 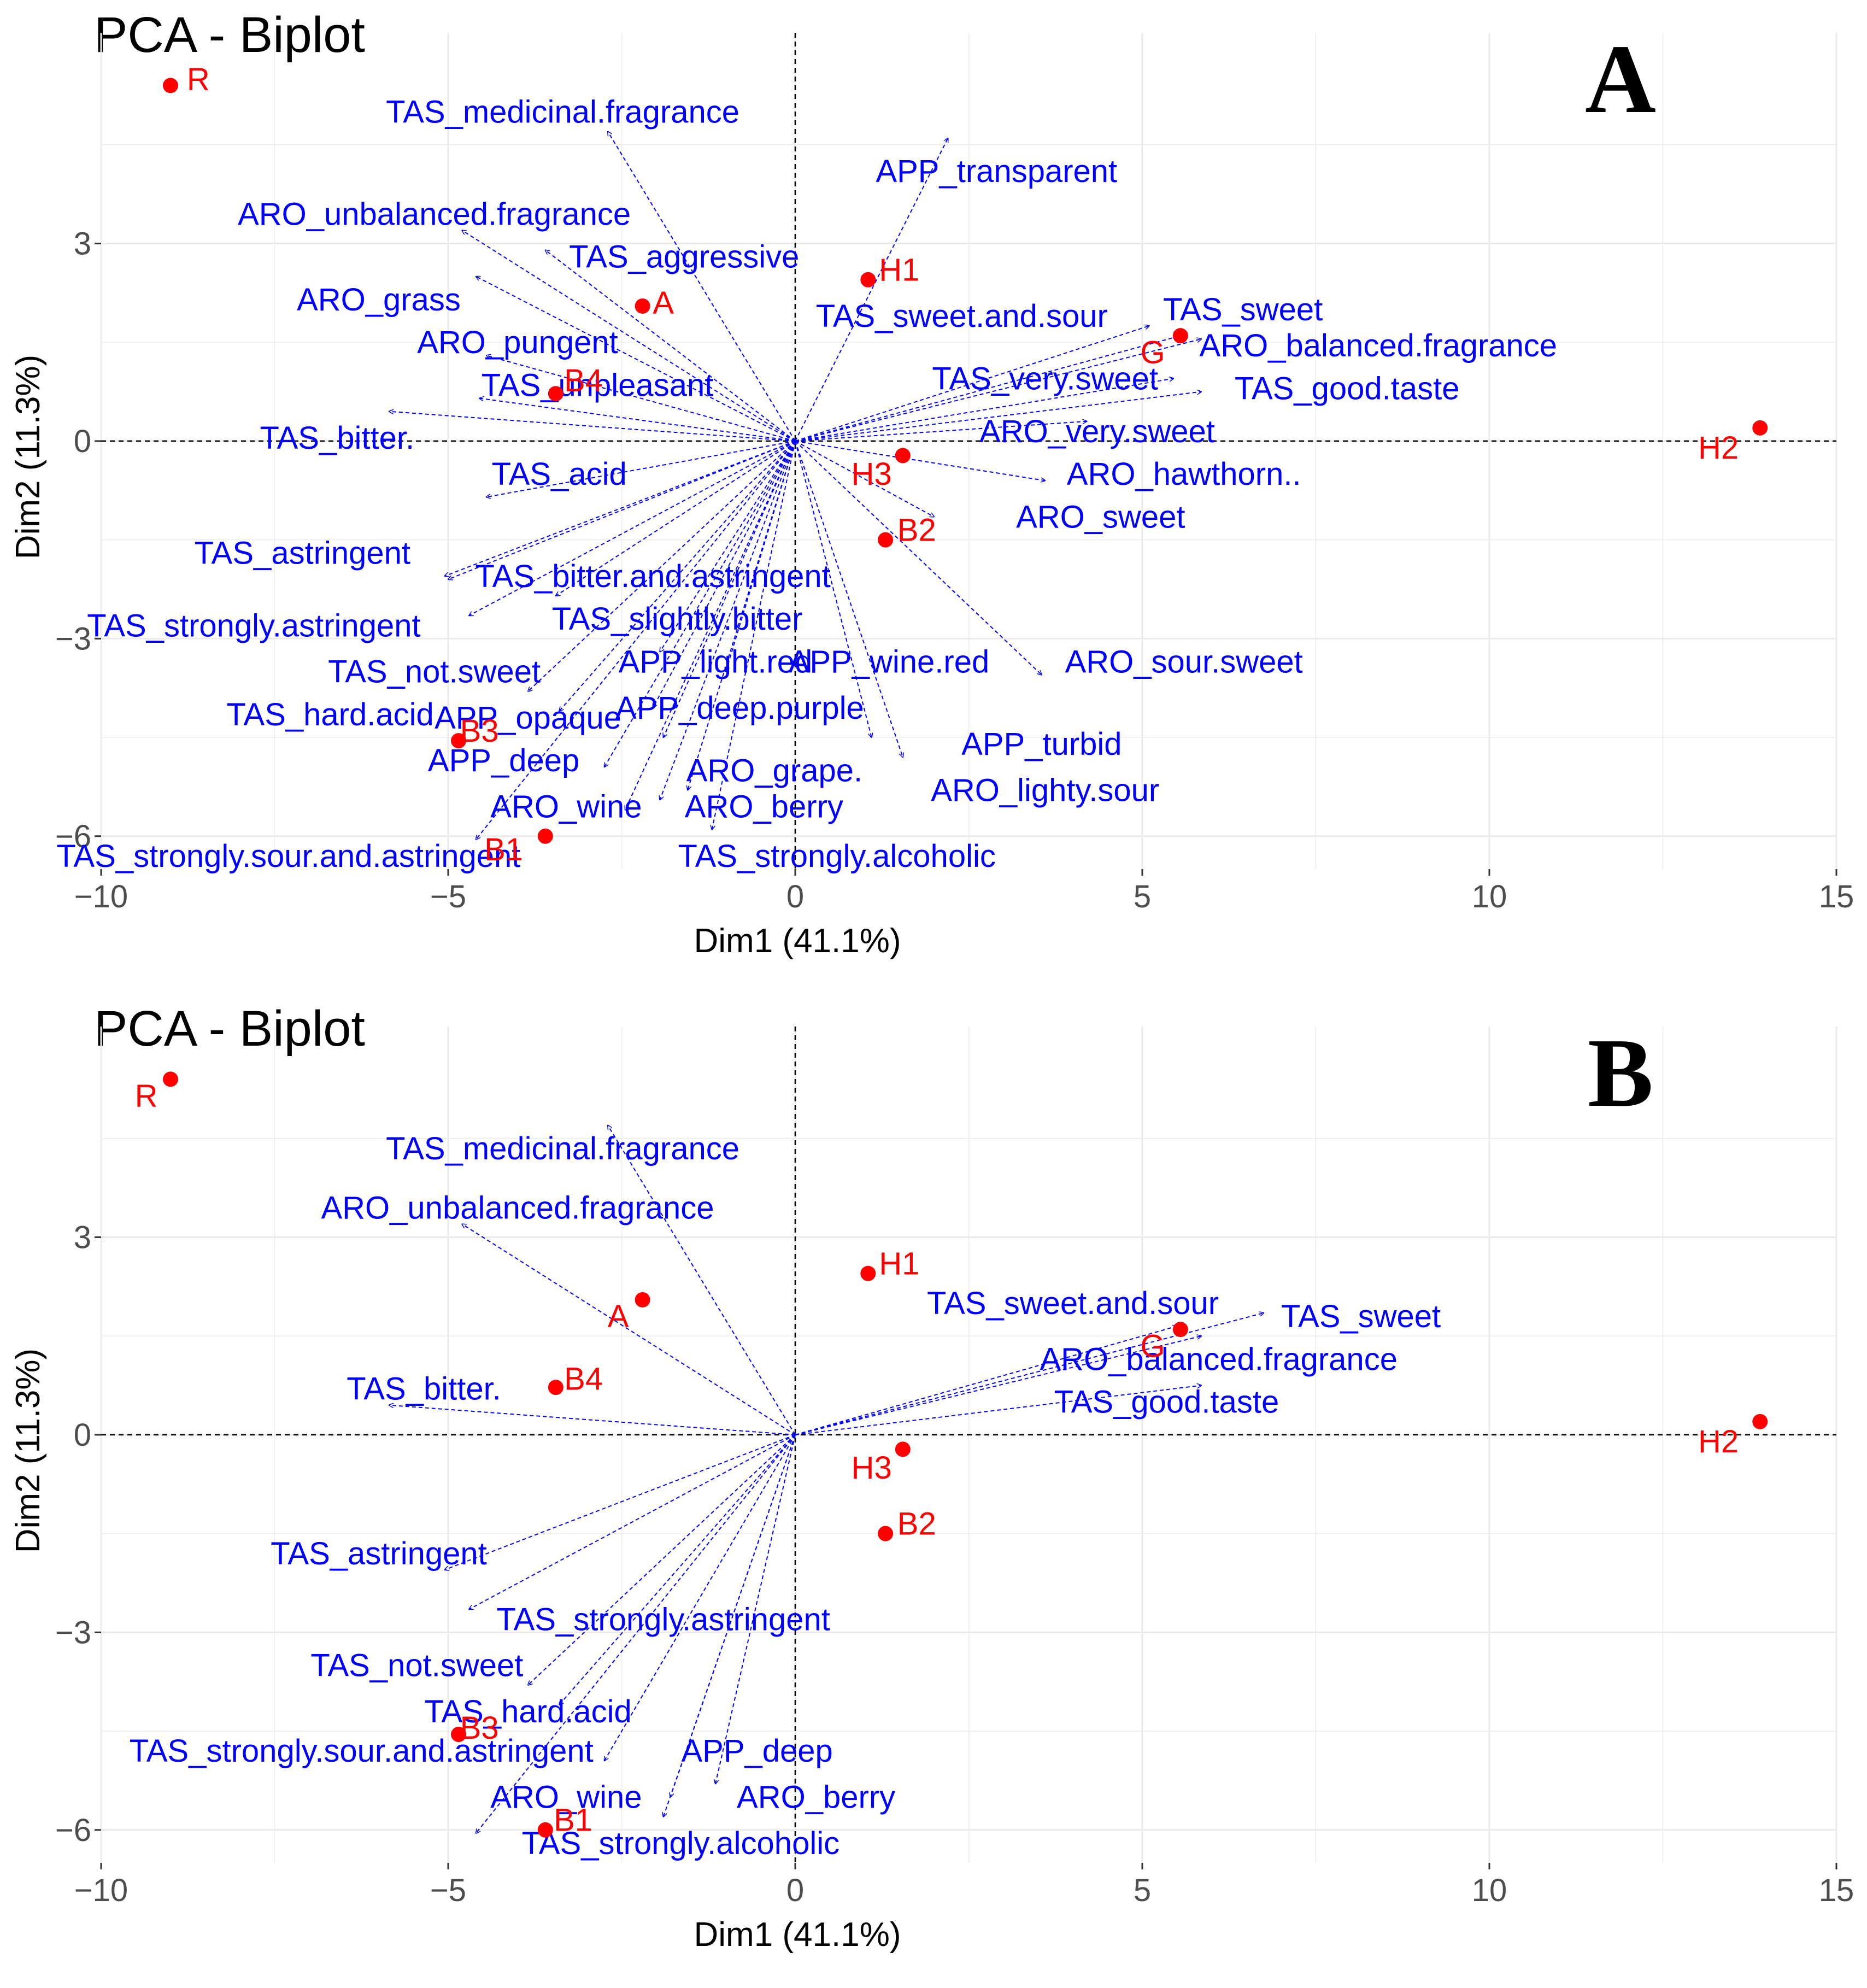 I want to click on variable-label-aro-wine: ARO_wine, so click(x=566, y=807).